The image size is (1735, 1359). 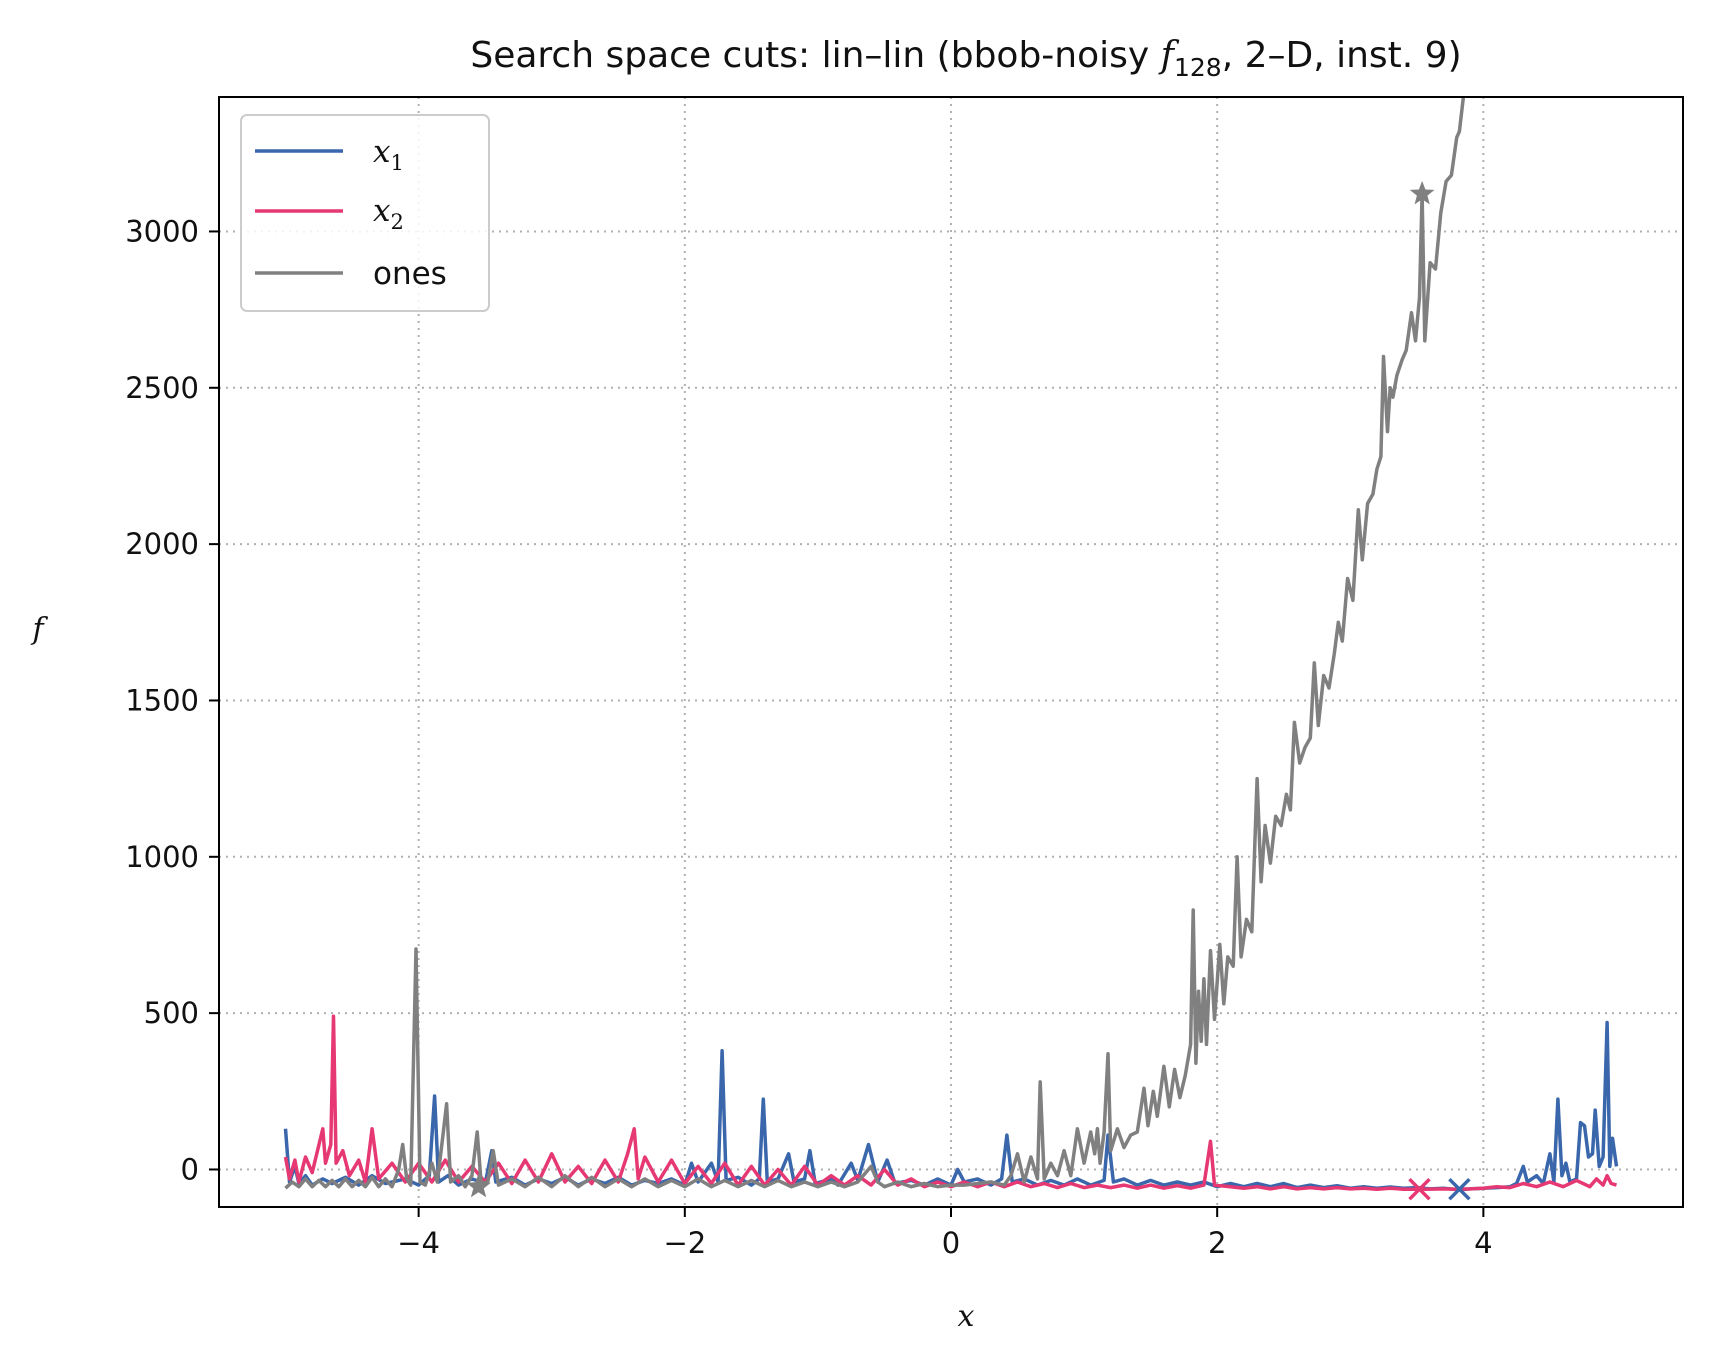 What do you see at coordinates (815, 55) in the screenshot?
I see `chart-title-prefix: Search space cuts: lin–lin (bbob-noisy` at bounding box center [815, 55].